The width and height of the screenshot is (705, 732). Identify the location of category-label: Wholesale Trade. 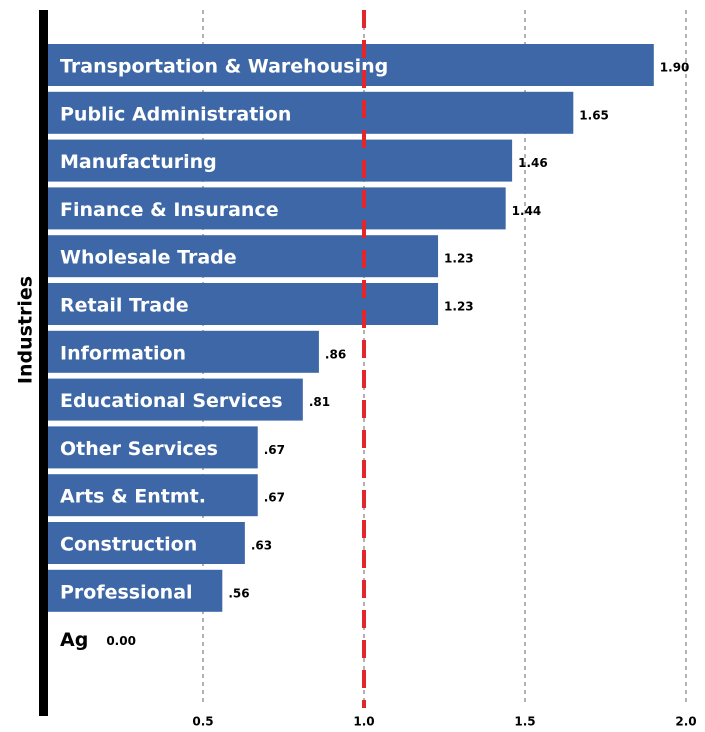
(148, 258).